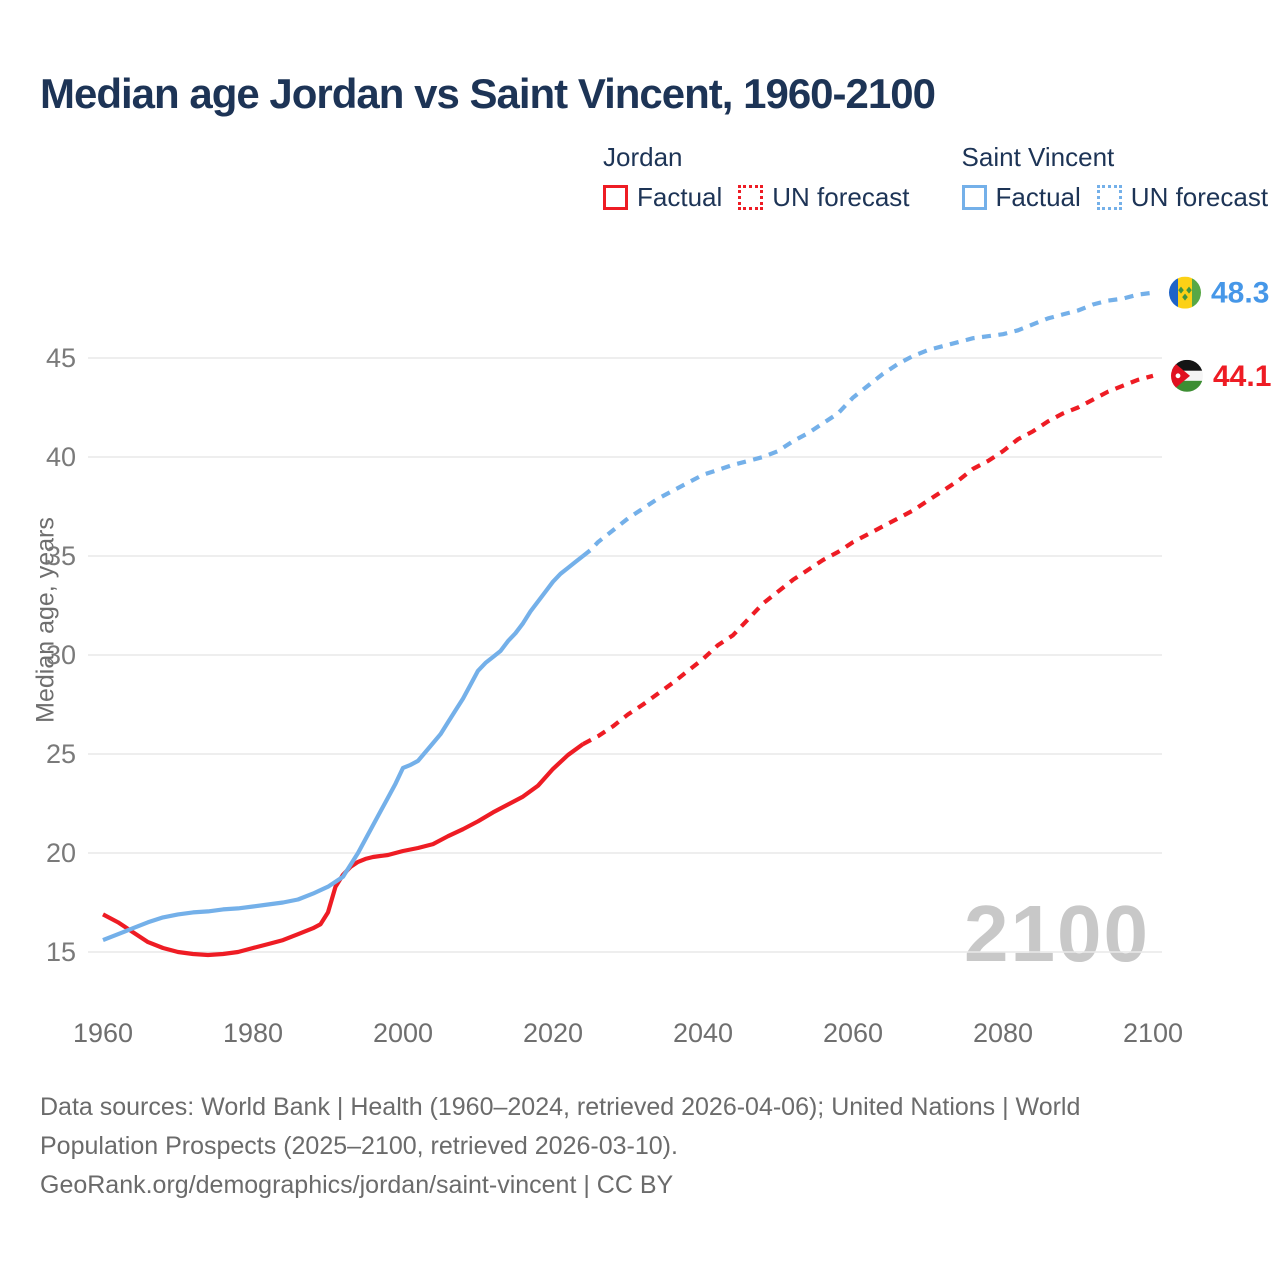 The height and width of the screenshot is (1280, 1280). Describe the element at coordinates (61, 754) in the screenshot. I see `y-tick-25: 25` at that location.